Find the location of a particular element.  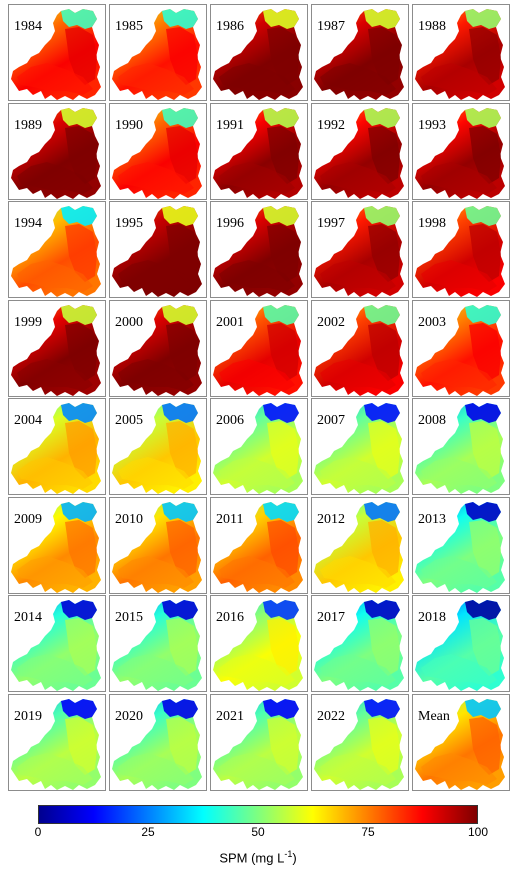

colorbar-gradient is located at coordinates (258, 814).